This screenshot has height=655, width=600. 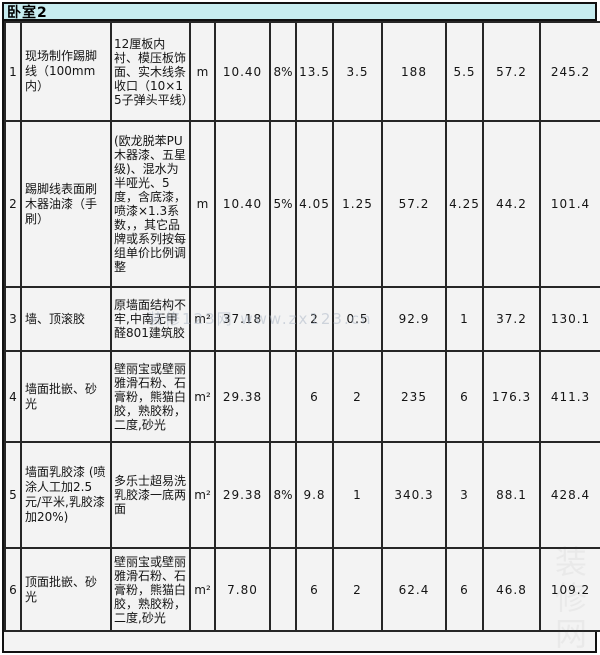 I want to click on cell-value-3: 62.4, so click(x=414, y=589).